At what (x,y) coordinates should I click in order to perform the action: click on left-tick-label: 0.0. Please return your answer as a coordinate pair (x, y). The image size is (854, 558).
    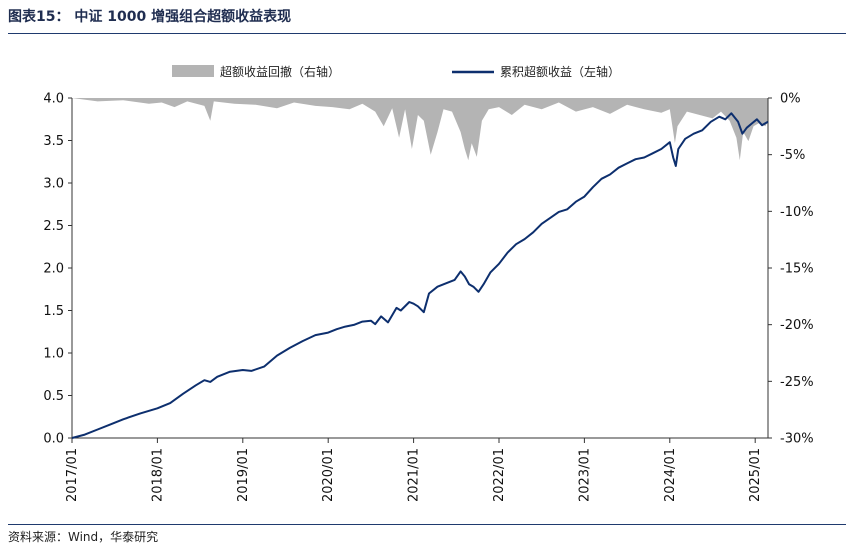
    Looking at the image, I should click on (53, 439).